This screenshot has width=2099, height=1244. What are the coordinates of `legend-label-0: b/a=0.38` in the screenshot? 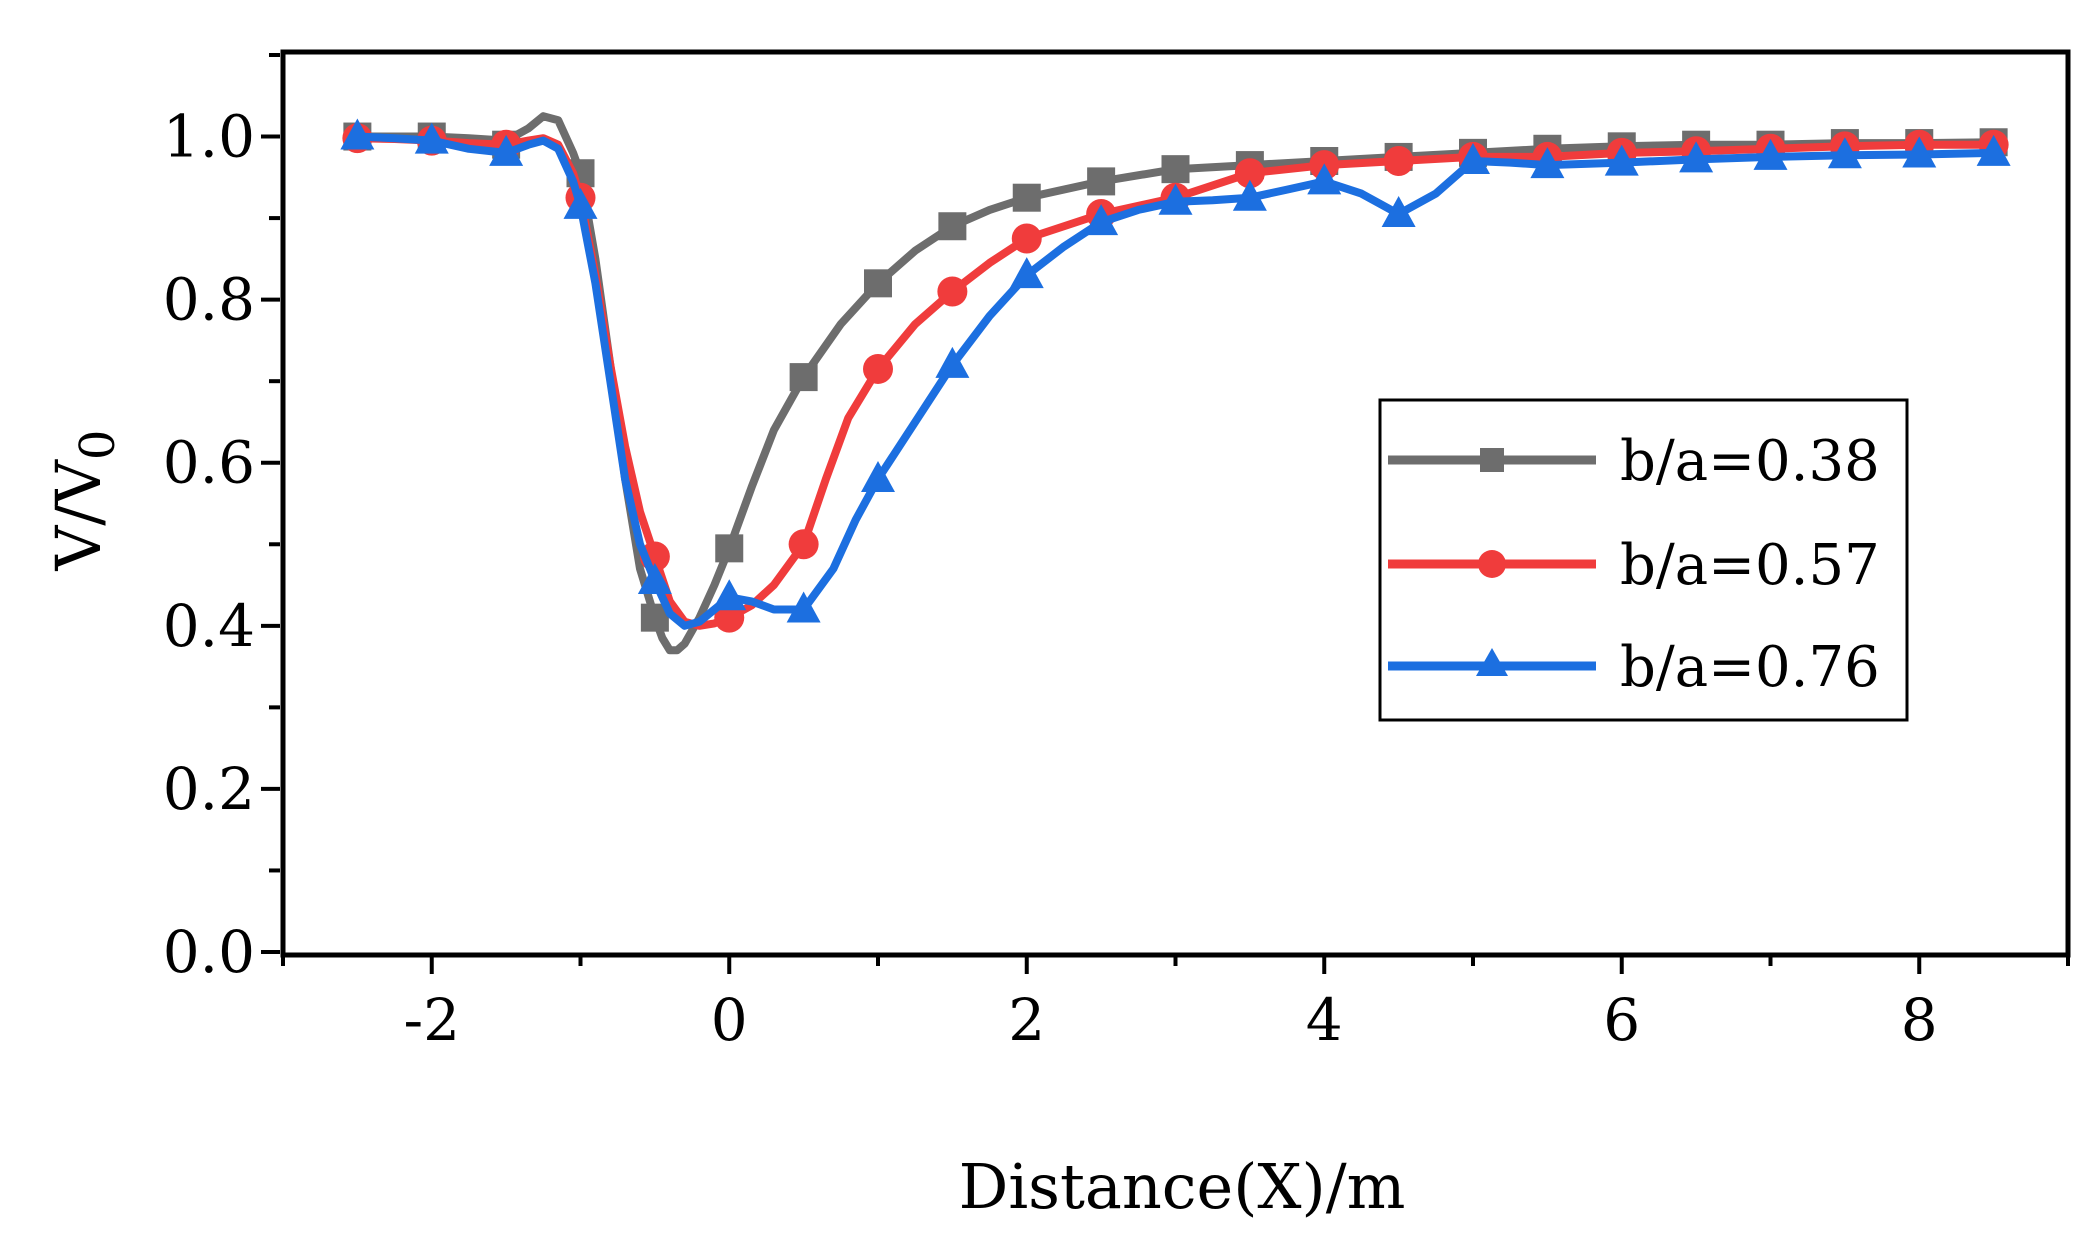 It's located at (1750, 461).